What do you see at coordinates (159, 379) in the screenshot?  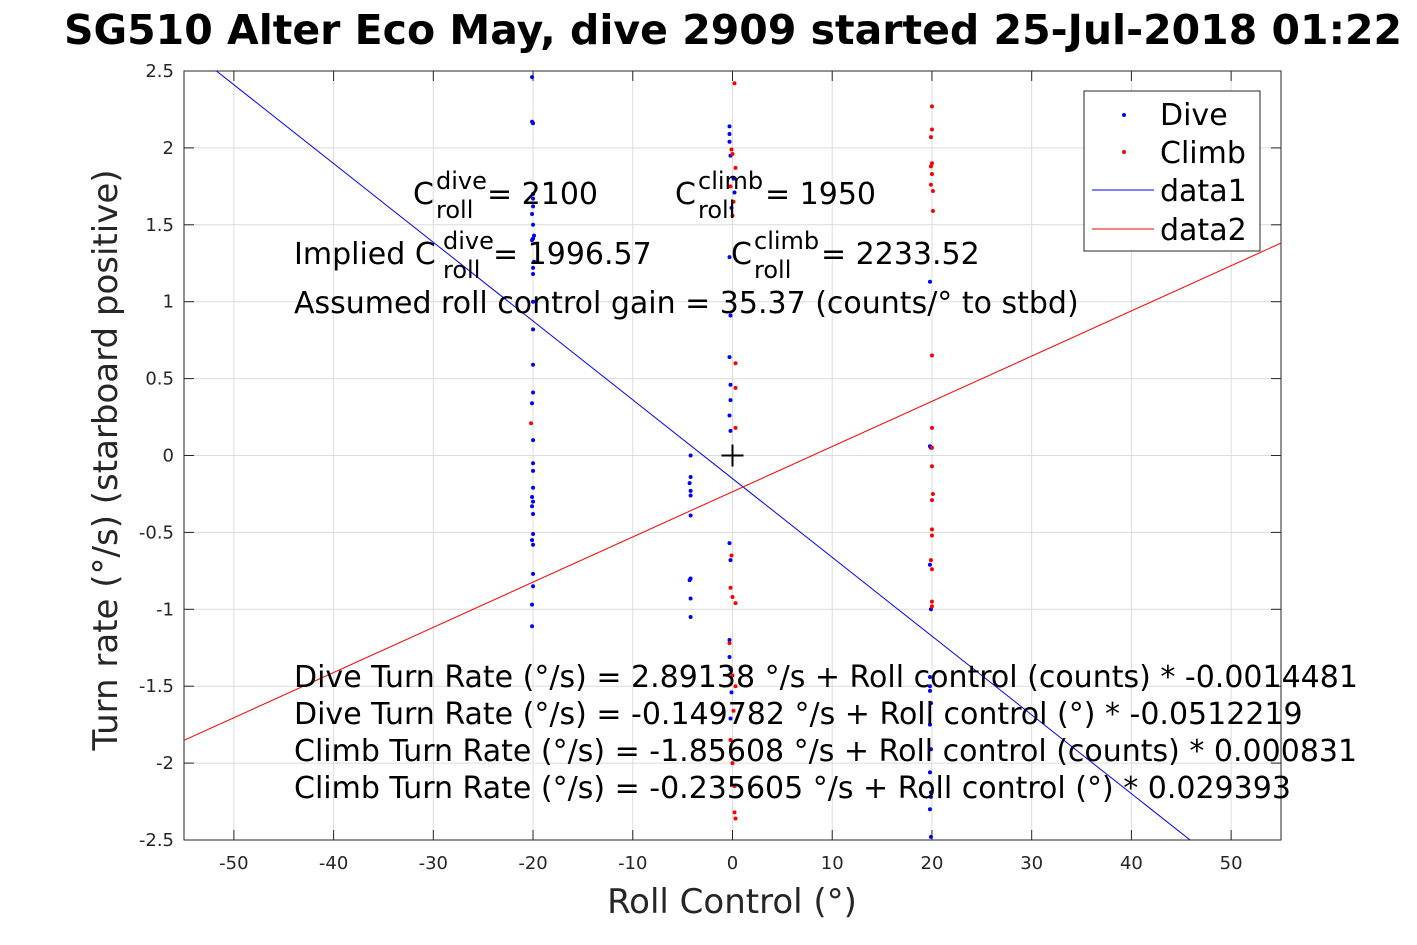 I see `y-tick-label: 0.5` at bounding box center [159, 379].